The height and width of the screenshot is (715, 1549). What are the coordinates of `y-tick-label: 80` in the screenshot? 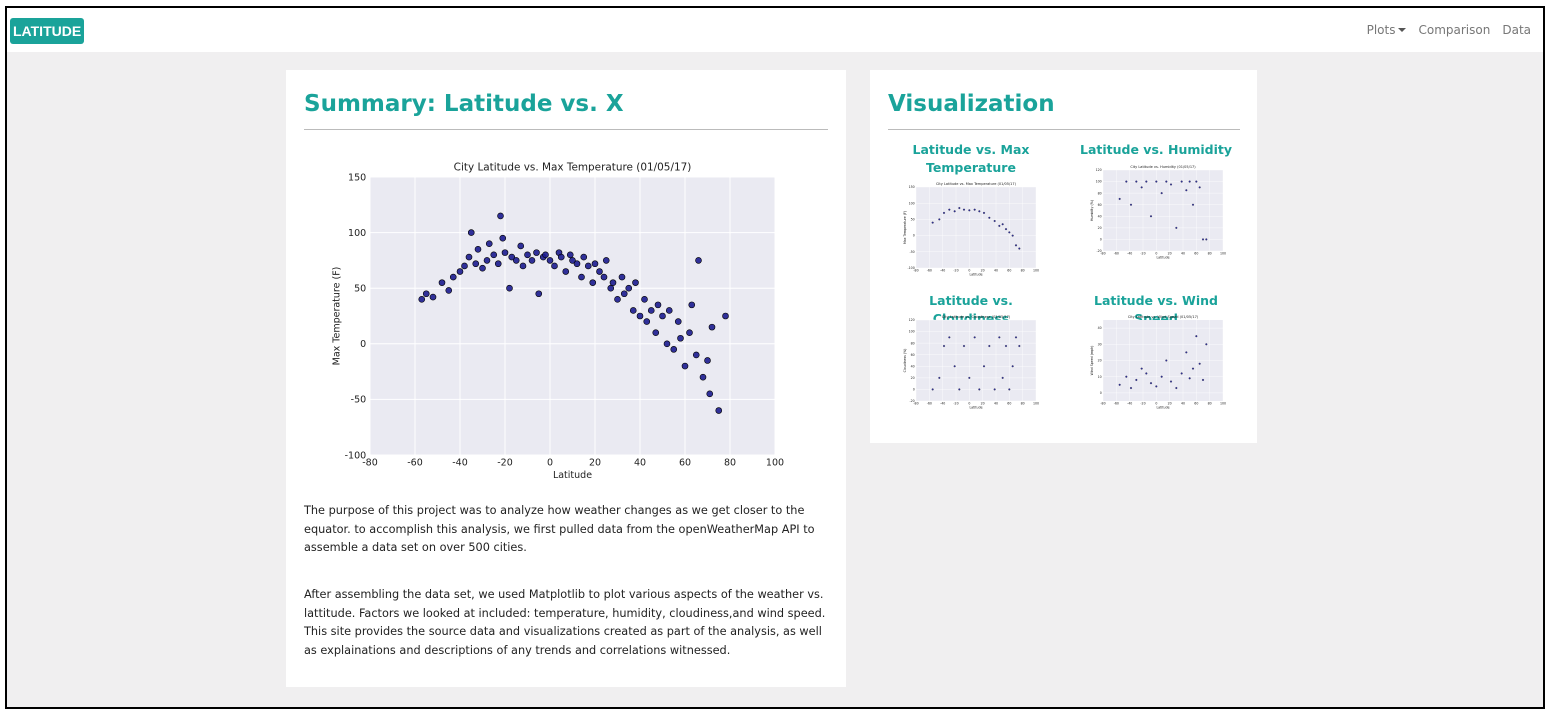 It's located at (1100, 193).